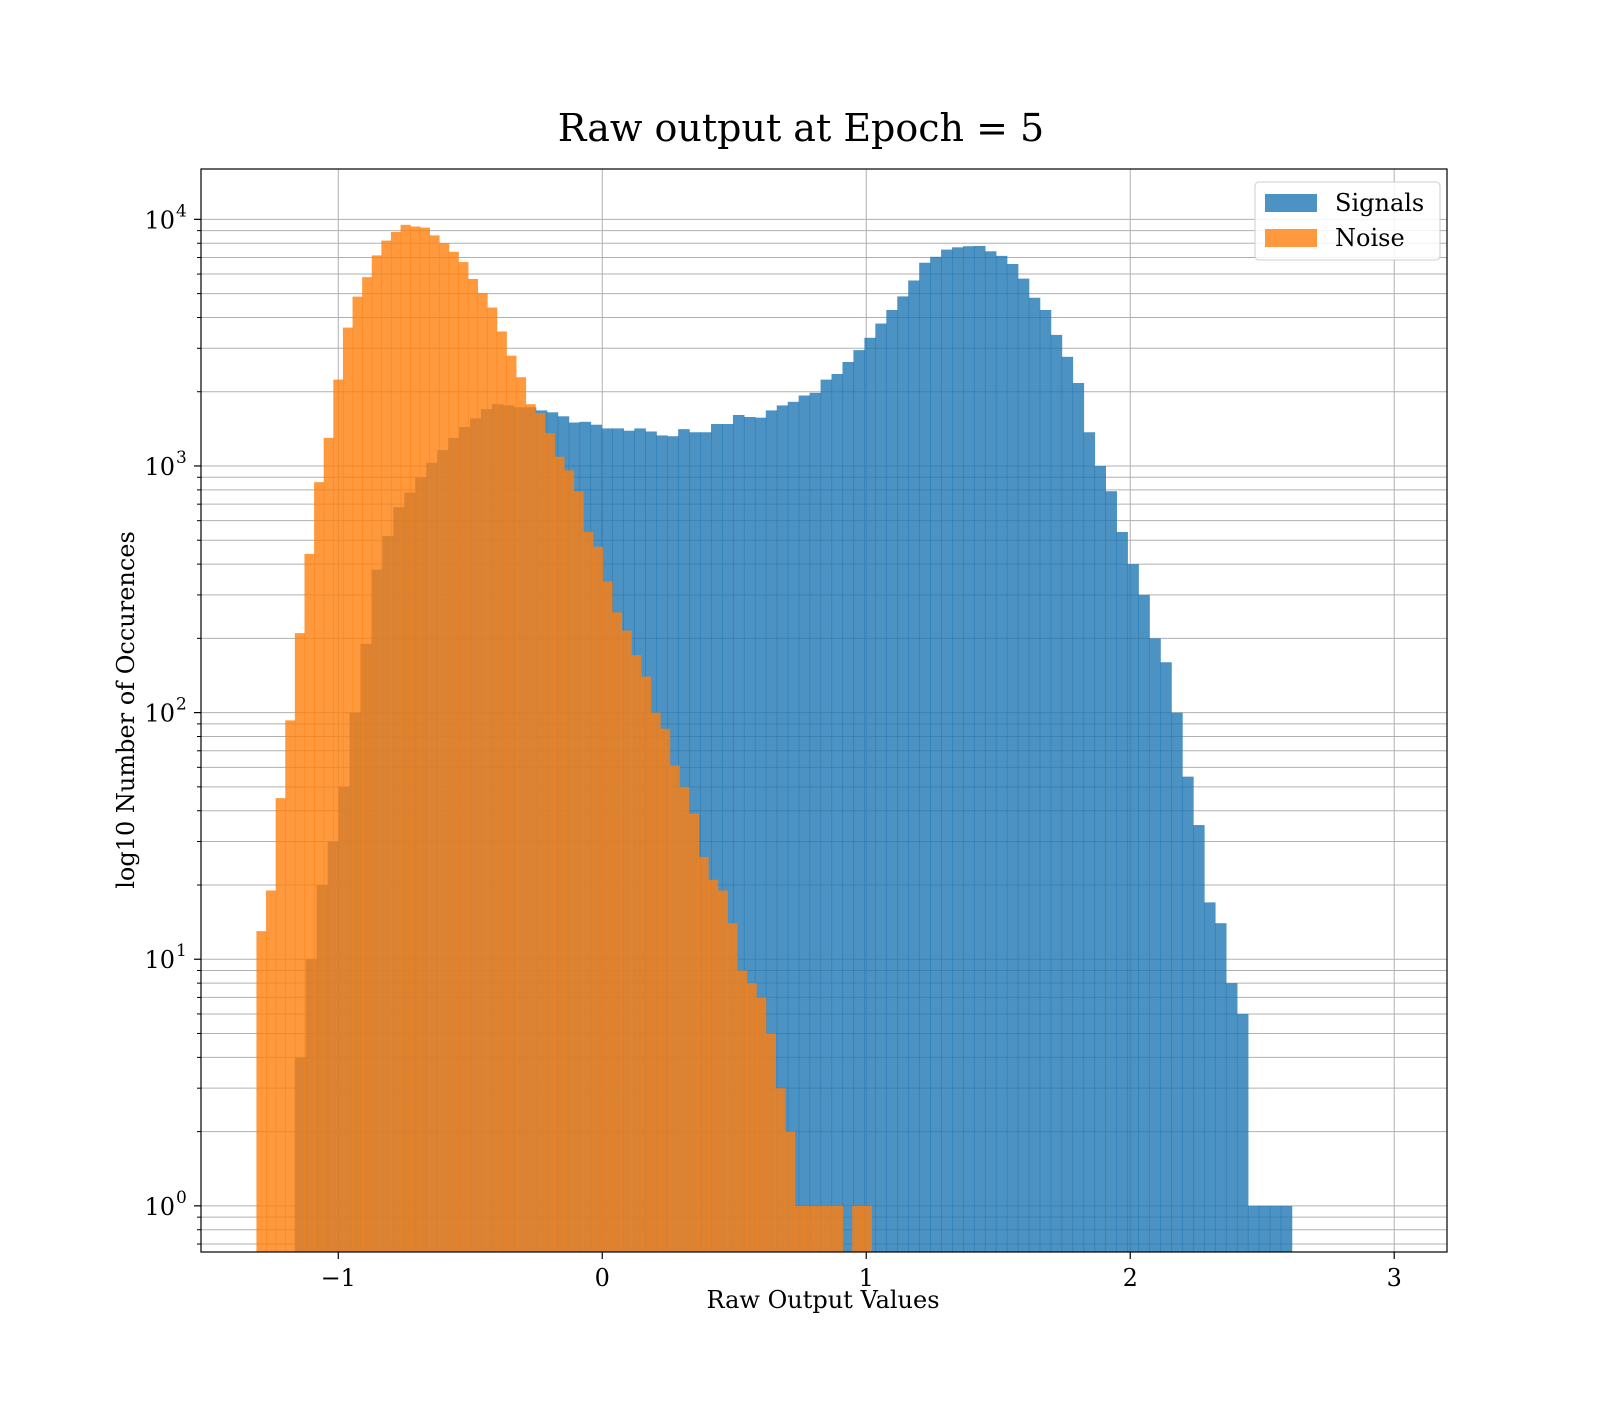 The image size is (1600, 1405). Describe the element at coordinates (126, 710) in the screenshot. I see `y-axis-label: log10 Number of Occurences` at that location.